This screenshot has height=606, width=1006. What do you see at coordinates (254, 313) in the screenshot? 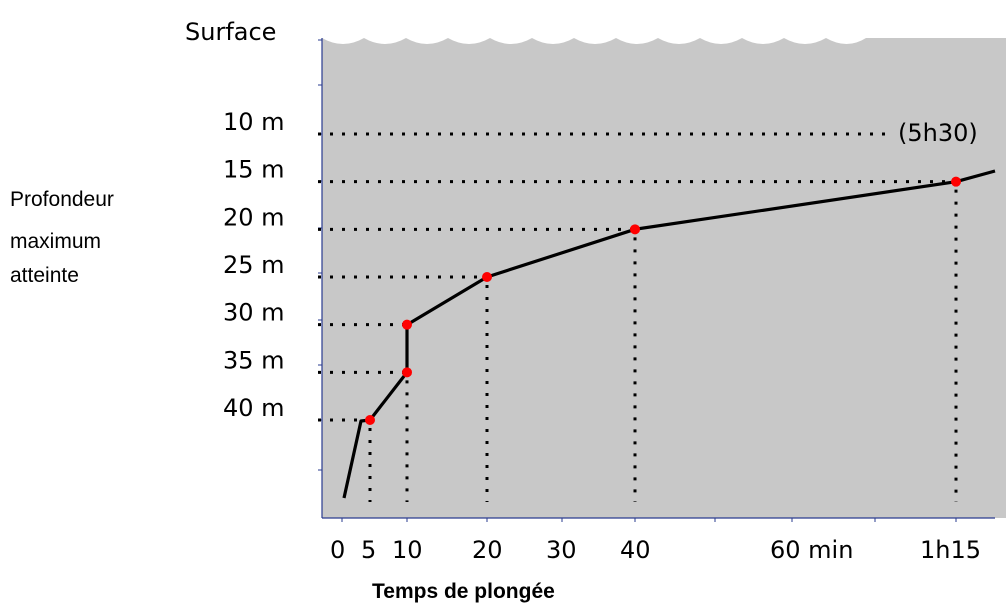
I see `y-tick-label-30: 30 m` at bounding box center [254, 313].